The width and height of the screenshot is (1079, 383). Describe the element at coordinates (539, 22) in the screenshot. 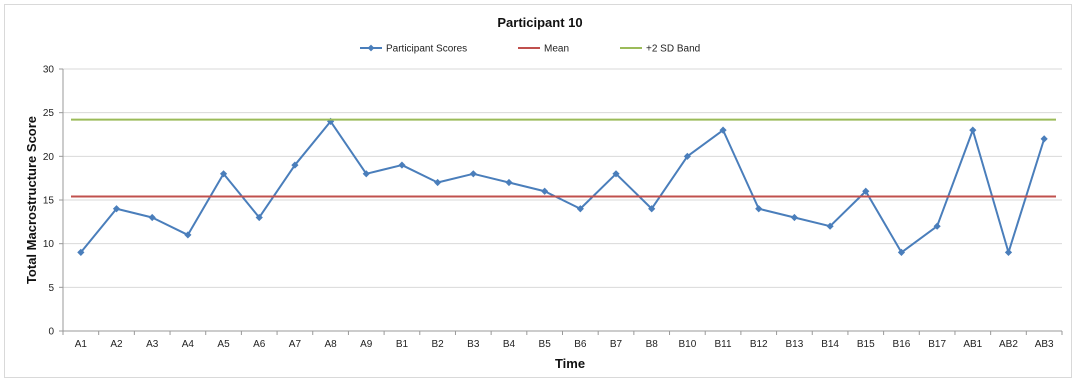

I see `chart-title: Participant 10` at that location.